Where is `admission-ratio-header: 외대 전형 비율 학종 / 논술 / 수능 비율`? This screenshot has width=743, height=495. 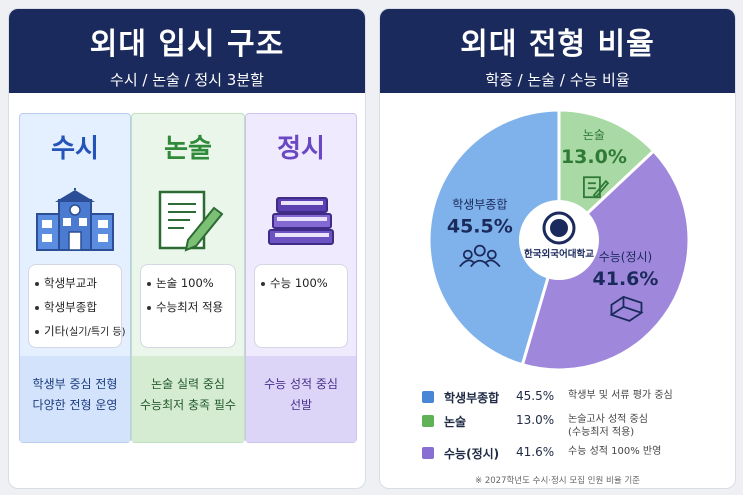
admission-ratio-header: 외대 전형 비율 학종 / 논술 / 수능 비율 is located at coordinates (557, 51).